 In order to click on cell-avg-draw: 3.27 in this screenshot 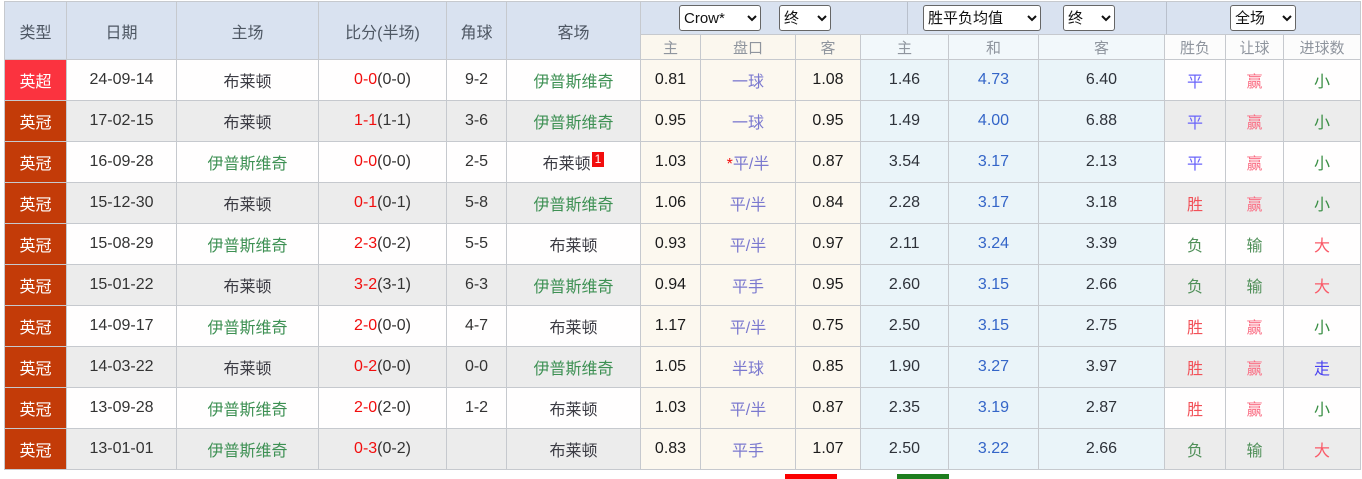, I will do `click(993, 367)`.